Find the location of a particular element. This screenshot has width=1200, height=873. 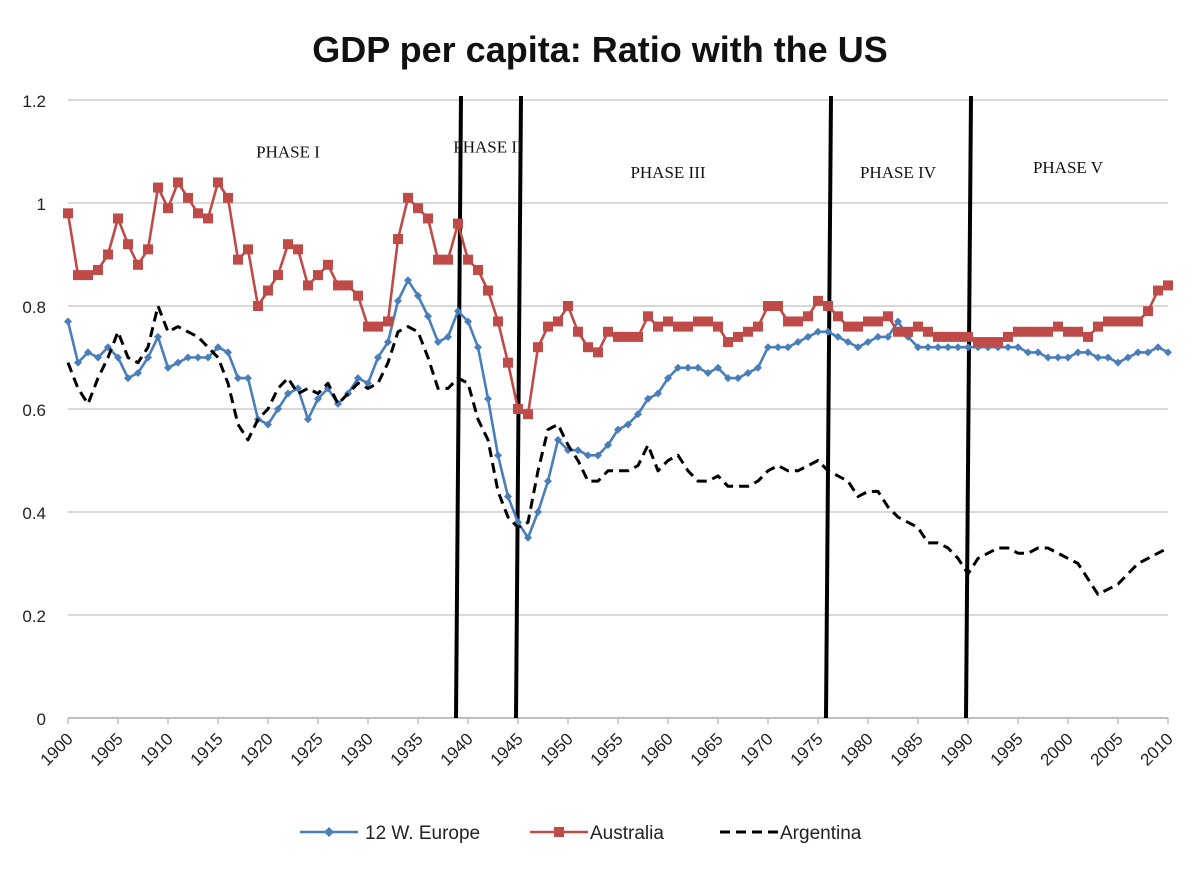

legend-label: Australia is located at coordinates (627, 833).